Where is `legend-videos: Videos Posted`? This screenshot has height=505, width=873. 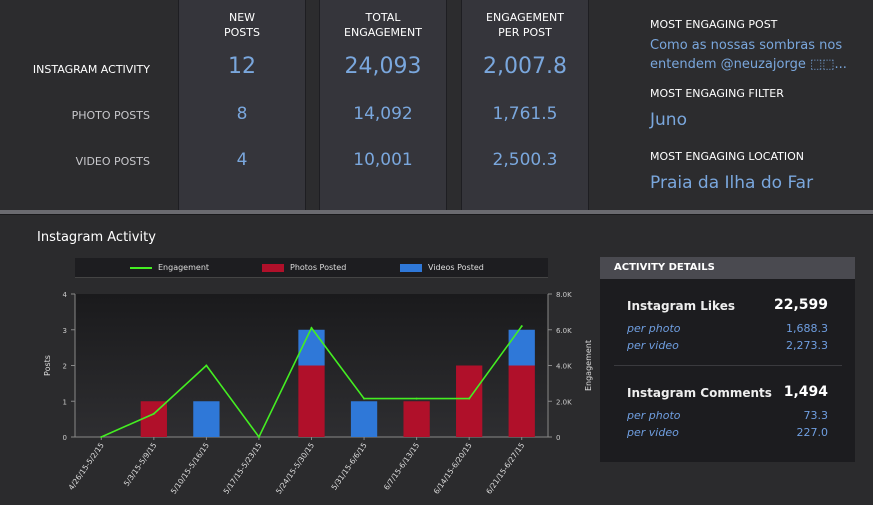
legend-videos: Videos Posted is located at coordinates (442, 267).